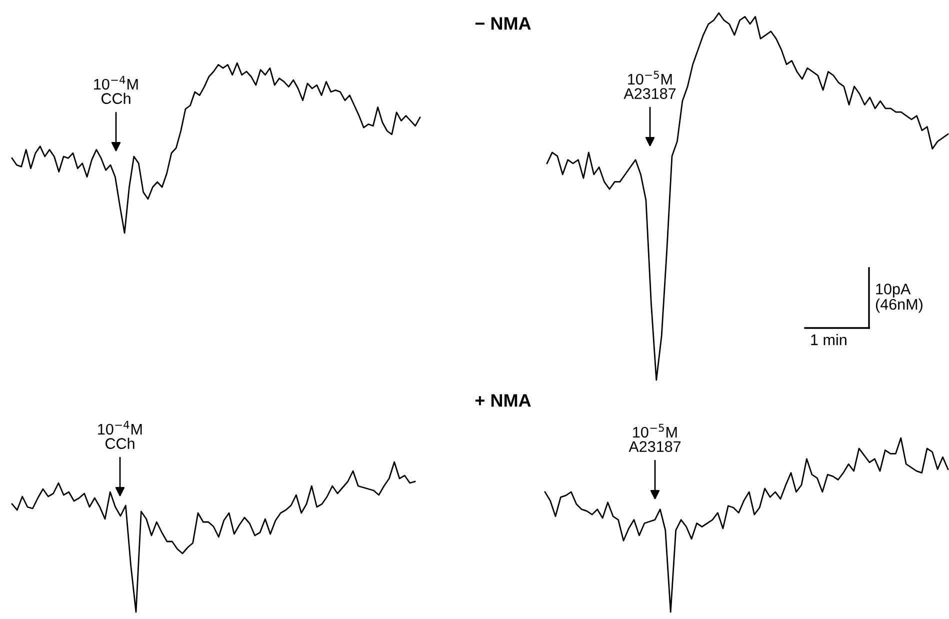 This screenshot has height=619, width=949. What do you see at coordinates (503, 400) in the screenshot?
I see `chart-title: + NMA` at bounding box center [503, 400].